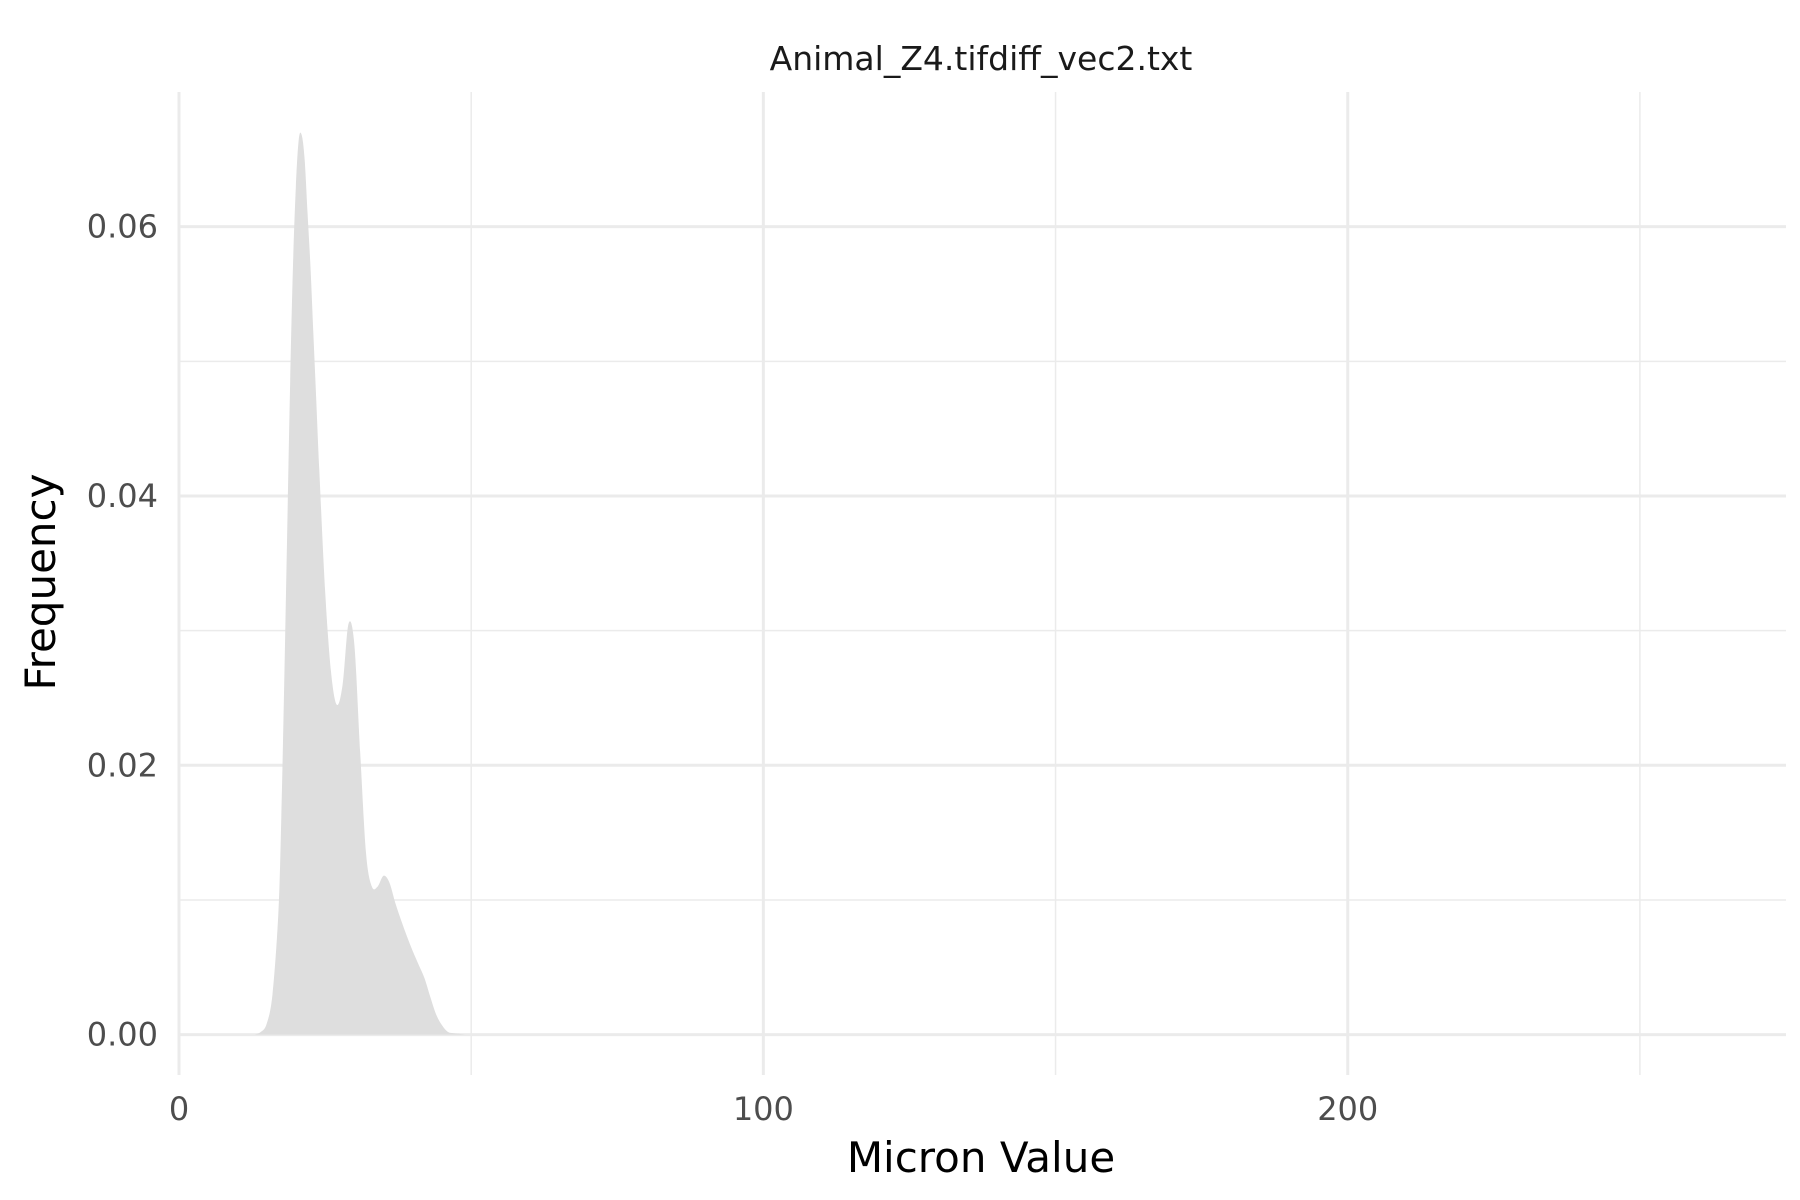  Describe the element at coordinates (763, 1109) in the screenshot. I see `x-tick-label: 100` at that location.